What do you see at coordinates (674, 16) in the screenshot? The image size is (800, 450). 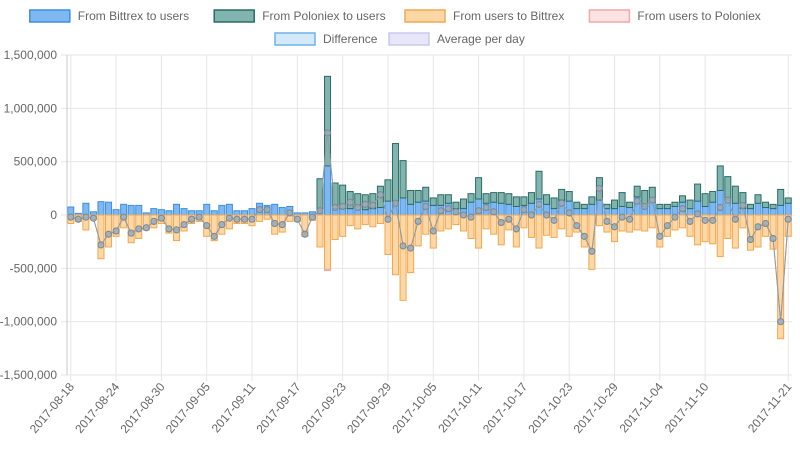 I see `legend-item: From users to Poloniex` at bounding box center [674, 16].